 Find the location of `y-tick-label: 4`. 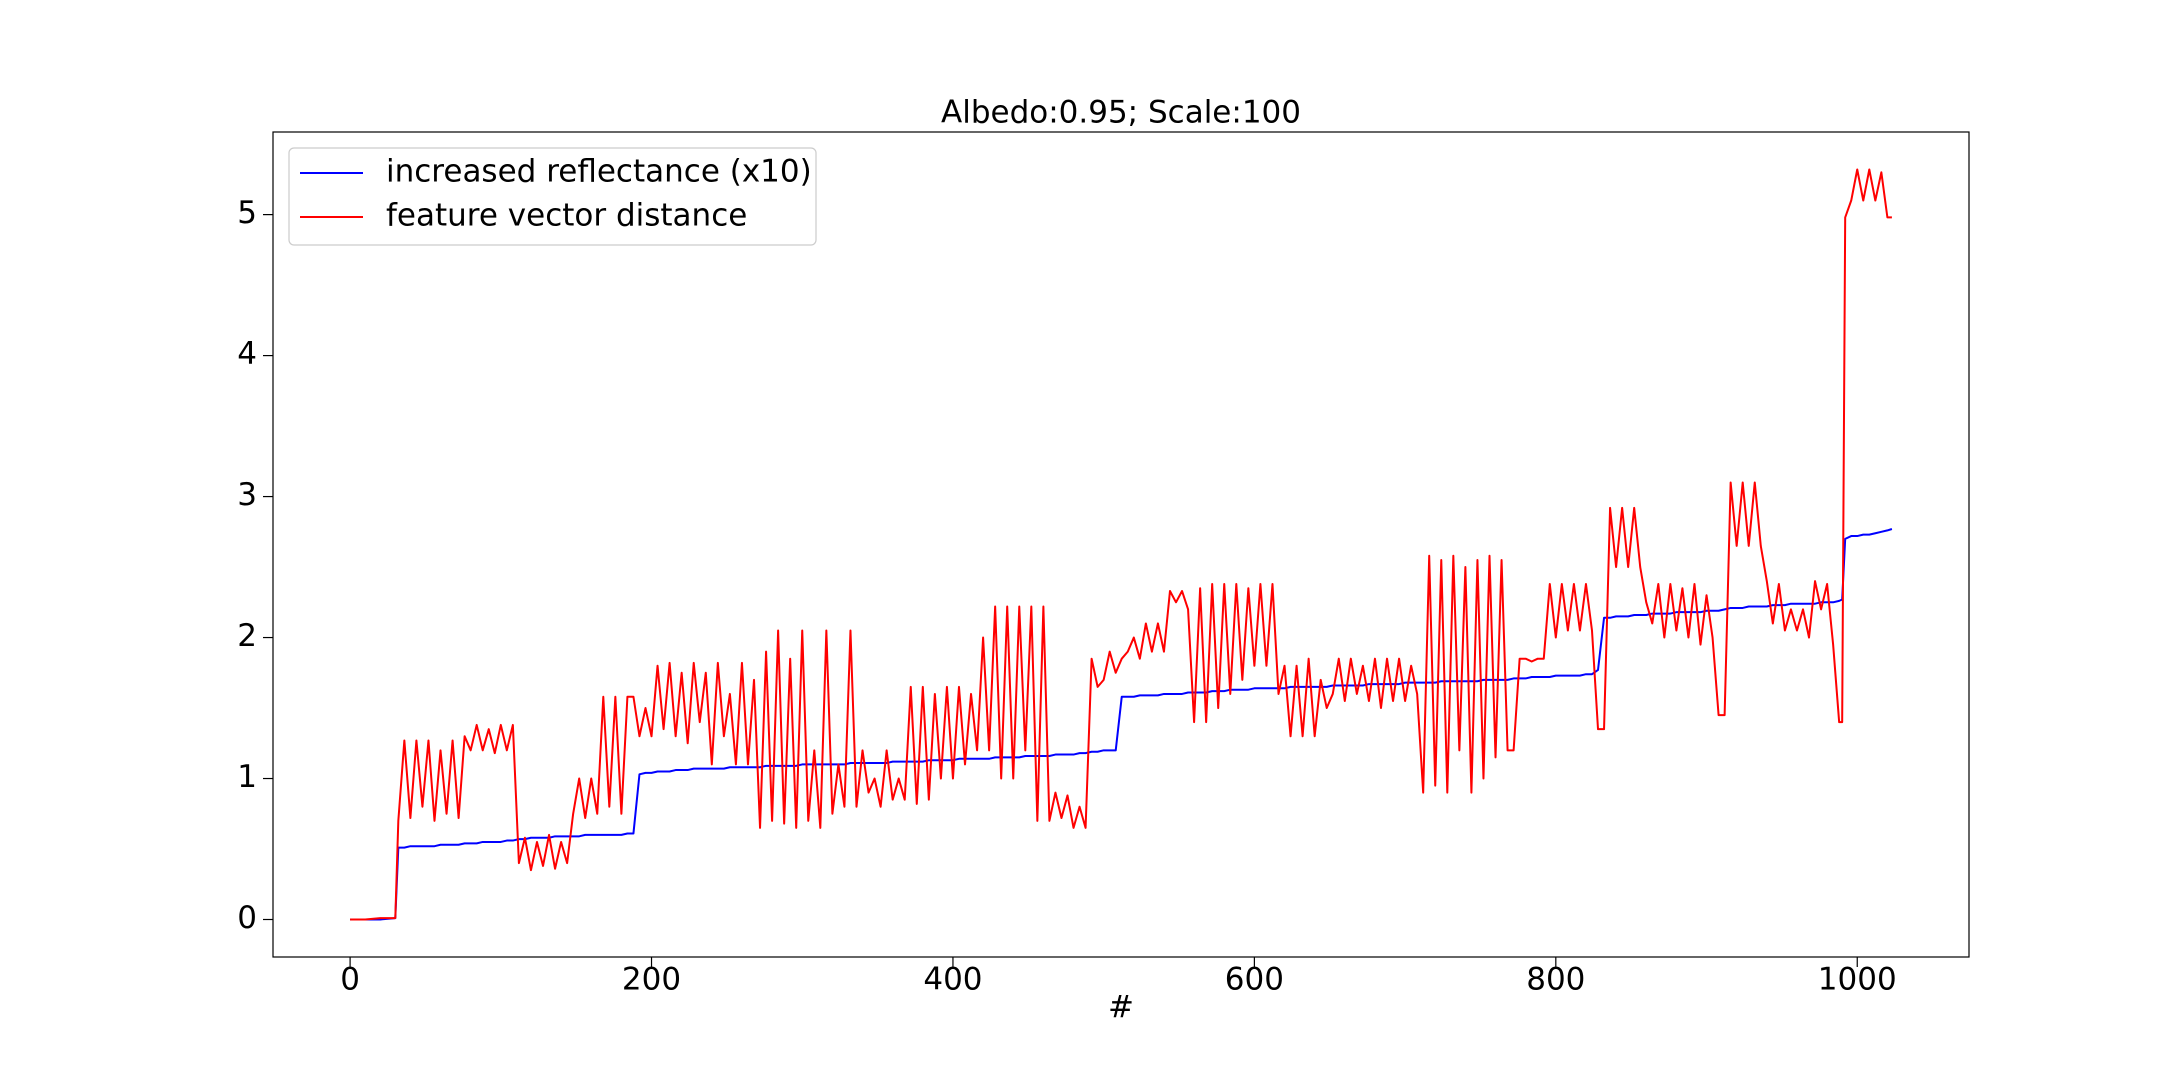

y-tick-label: 4 is located at coordinates (247, 354).